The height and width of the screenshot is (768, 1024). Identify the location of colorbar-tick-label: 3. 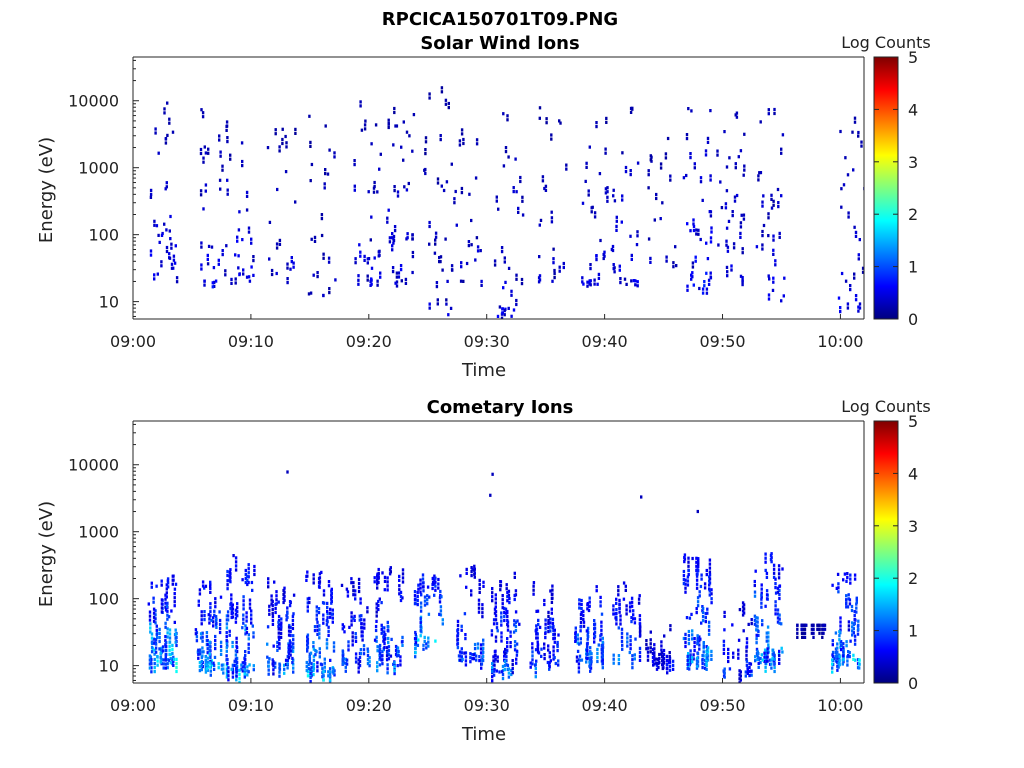
(913, 162).